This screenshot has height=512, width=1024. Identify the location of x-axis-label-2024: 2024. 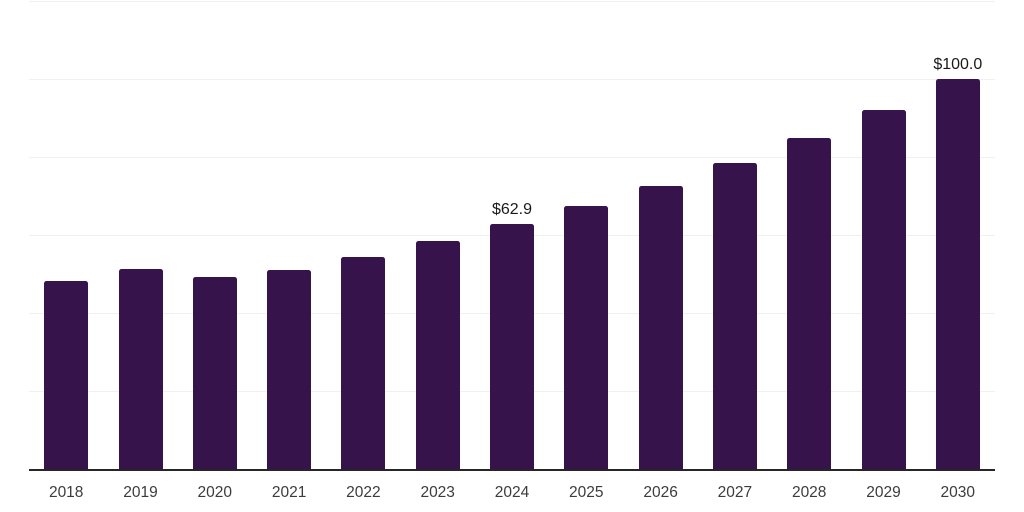
(512, 492).